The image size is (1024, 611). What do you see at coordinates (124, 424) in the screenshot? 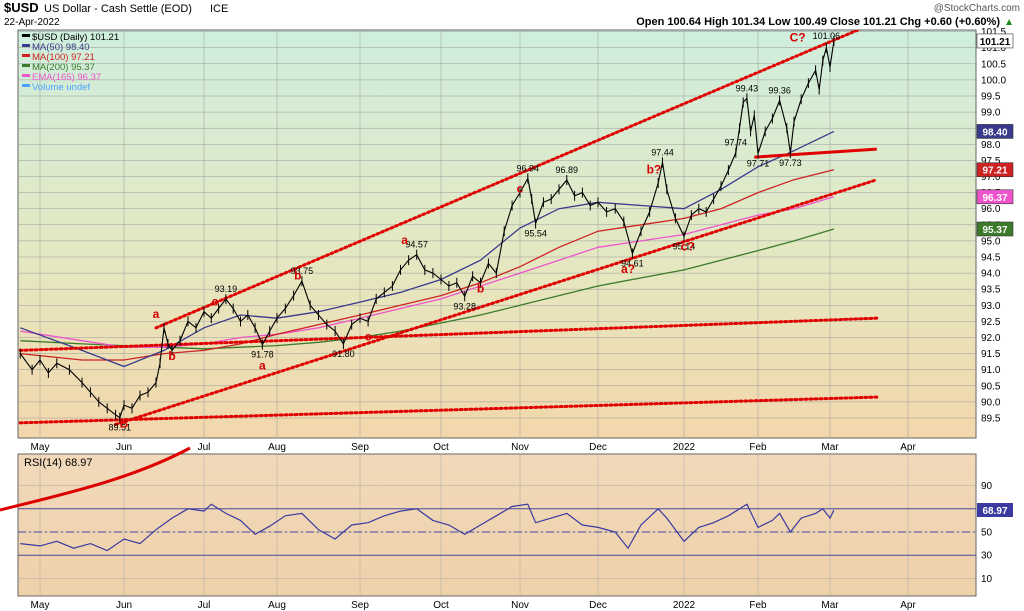
I see `wave-label: B` at bounding box center [124, 424].